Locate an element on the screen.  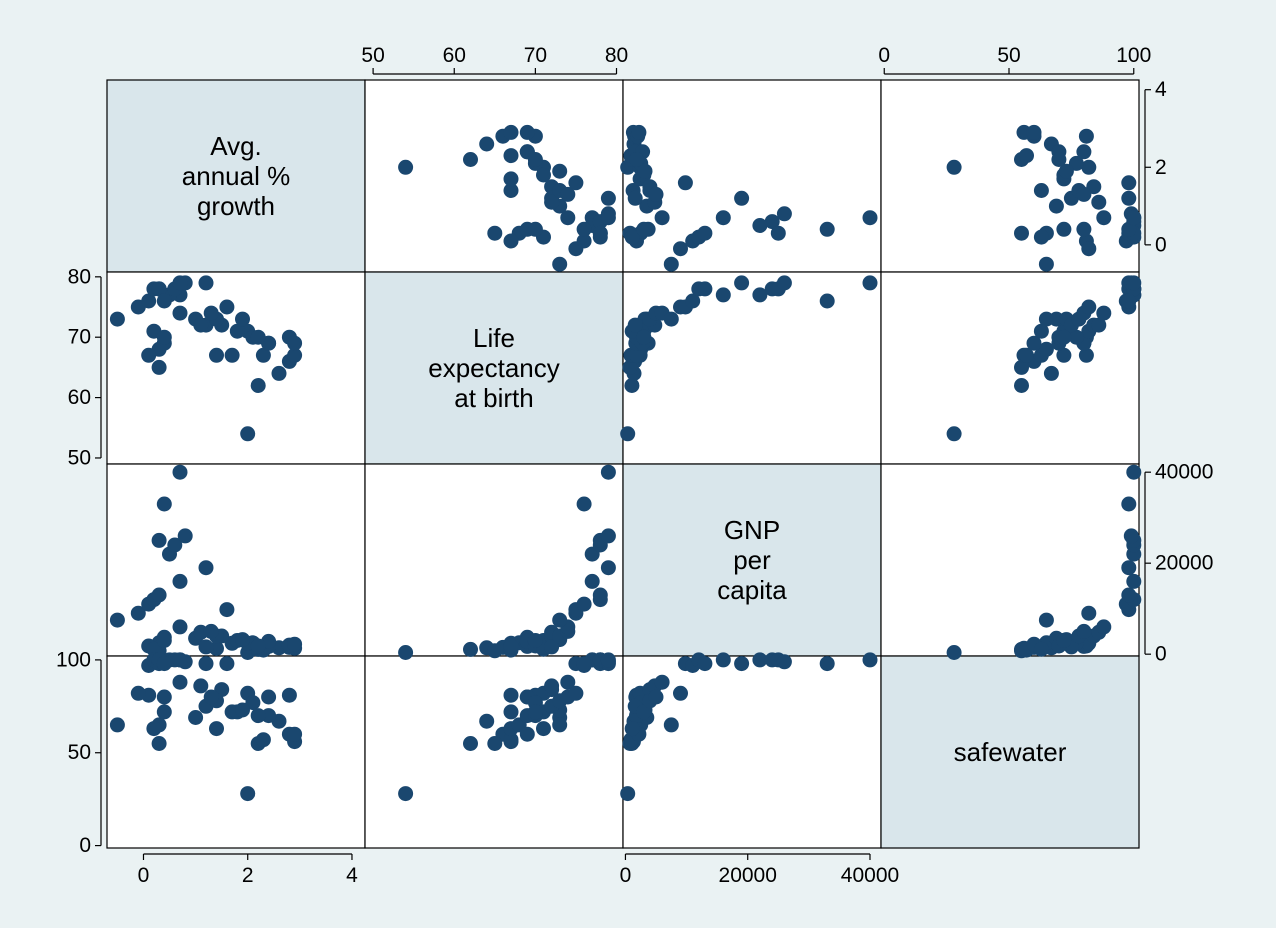
right-tick-label-gnppc: 40000 is located at coordinates (1184, 472).